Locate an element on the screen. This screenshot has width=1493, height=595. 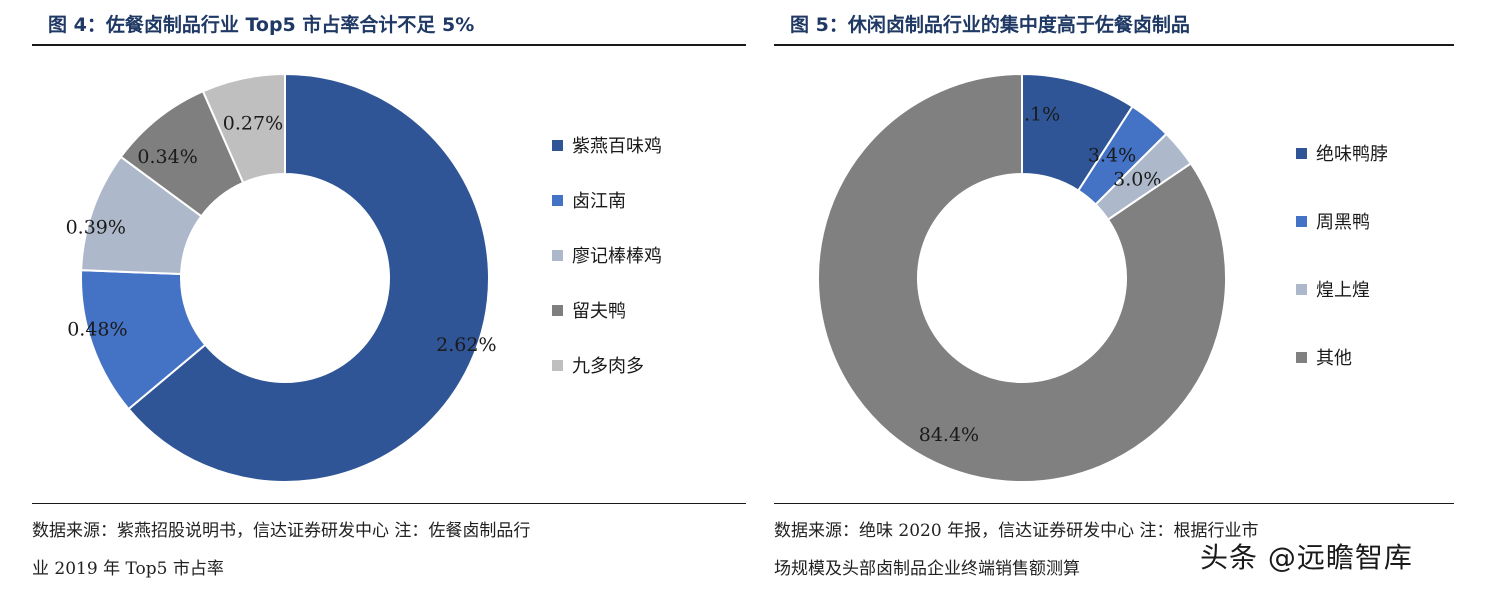
slice-label-3: 0.39% is located at coordinates (96, 227).